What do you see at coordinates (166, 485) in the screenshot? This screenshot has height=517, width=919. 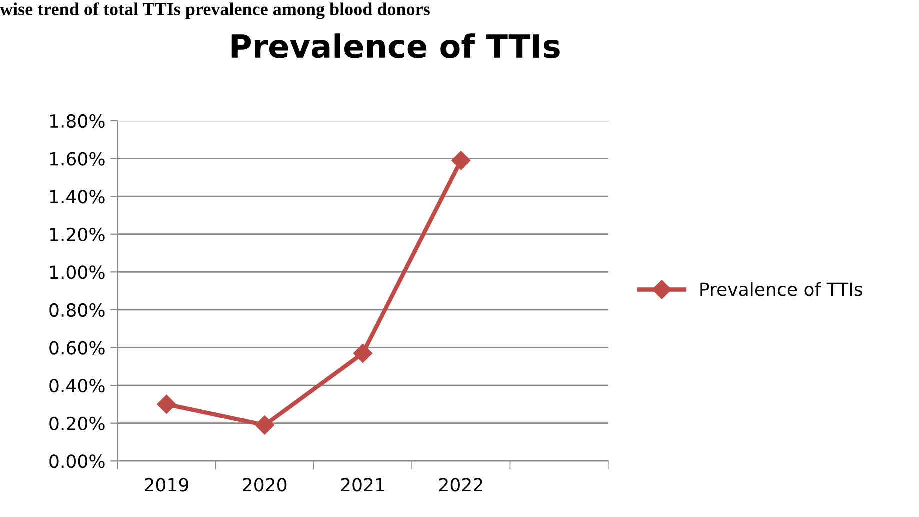 I see `x-tick-label: 2019` at bounding box center [166, 485].